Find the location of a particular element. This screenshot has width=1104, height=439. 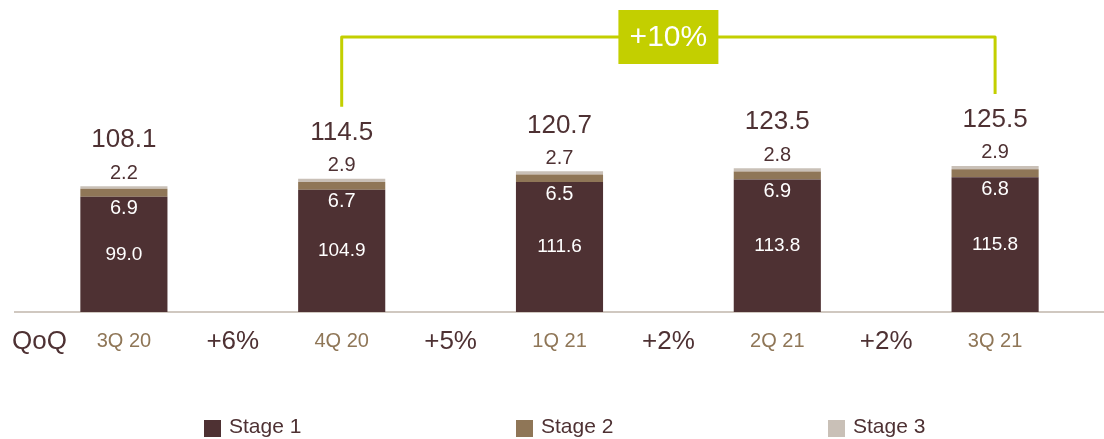

data-label: 115.8 is located at coordinates (995, 243).